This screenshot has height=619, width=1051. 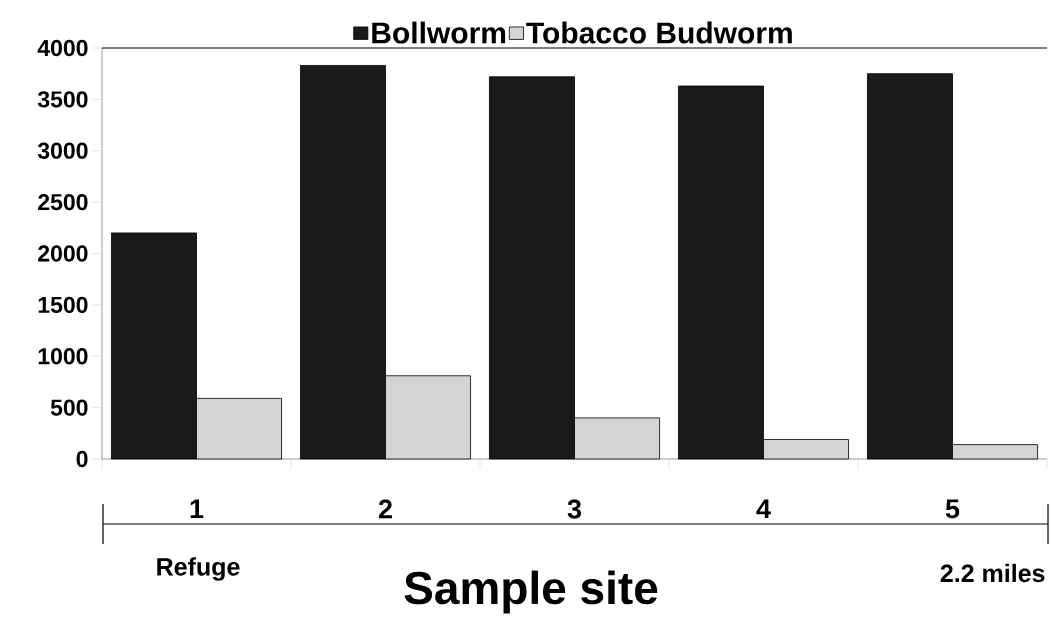 I want to click on y-tick-label: 4000, so click(x=62, y=48).